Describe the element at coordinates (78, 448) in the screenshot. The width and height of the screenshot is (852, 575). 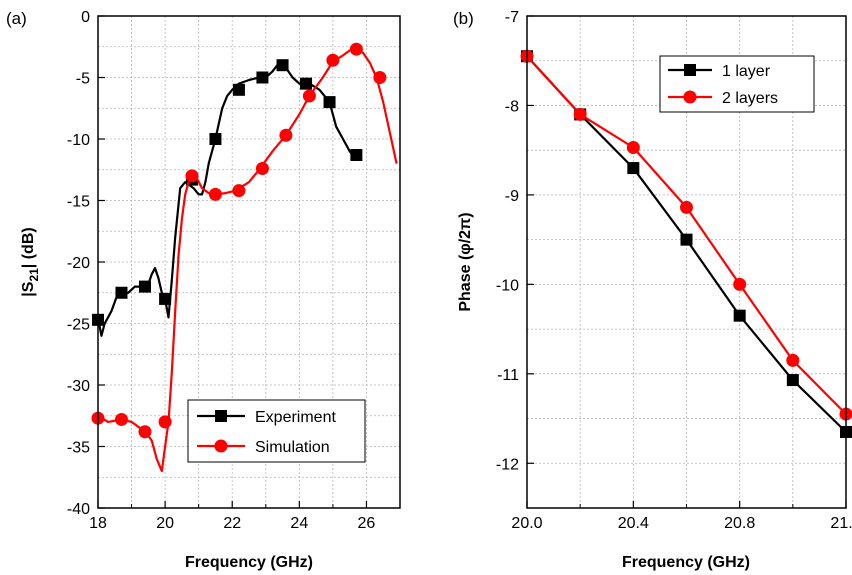
I see `y-tick-label: -35` at that location.